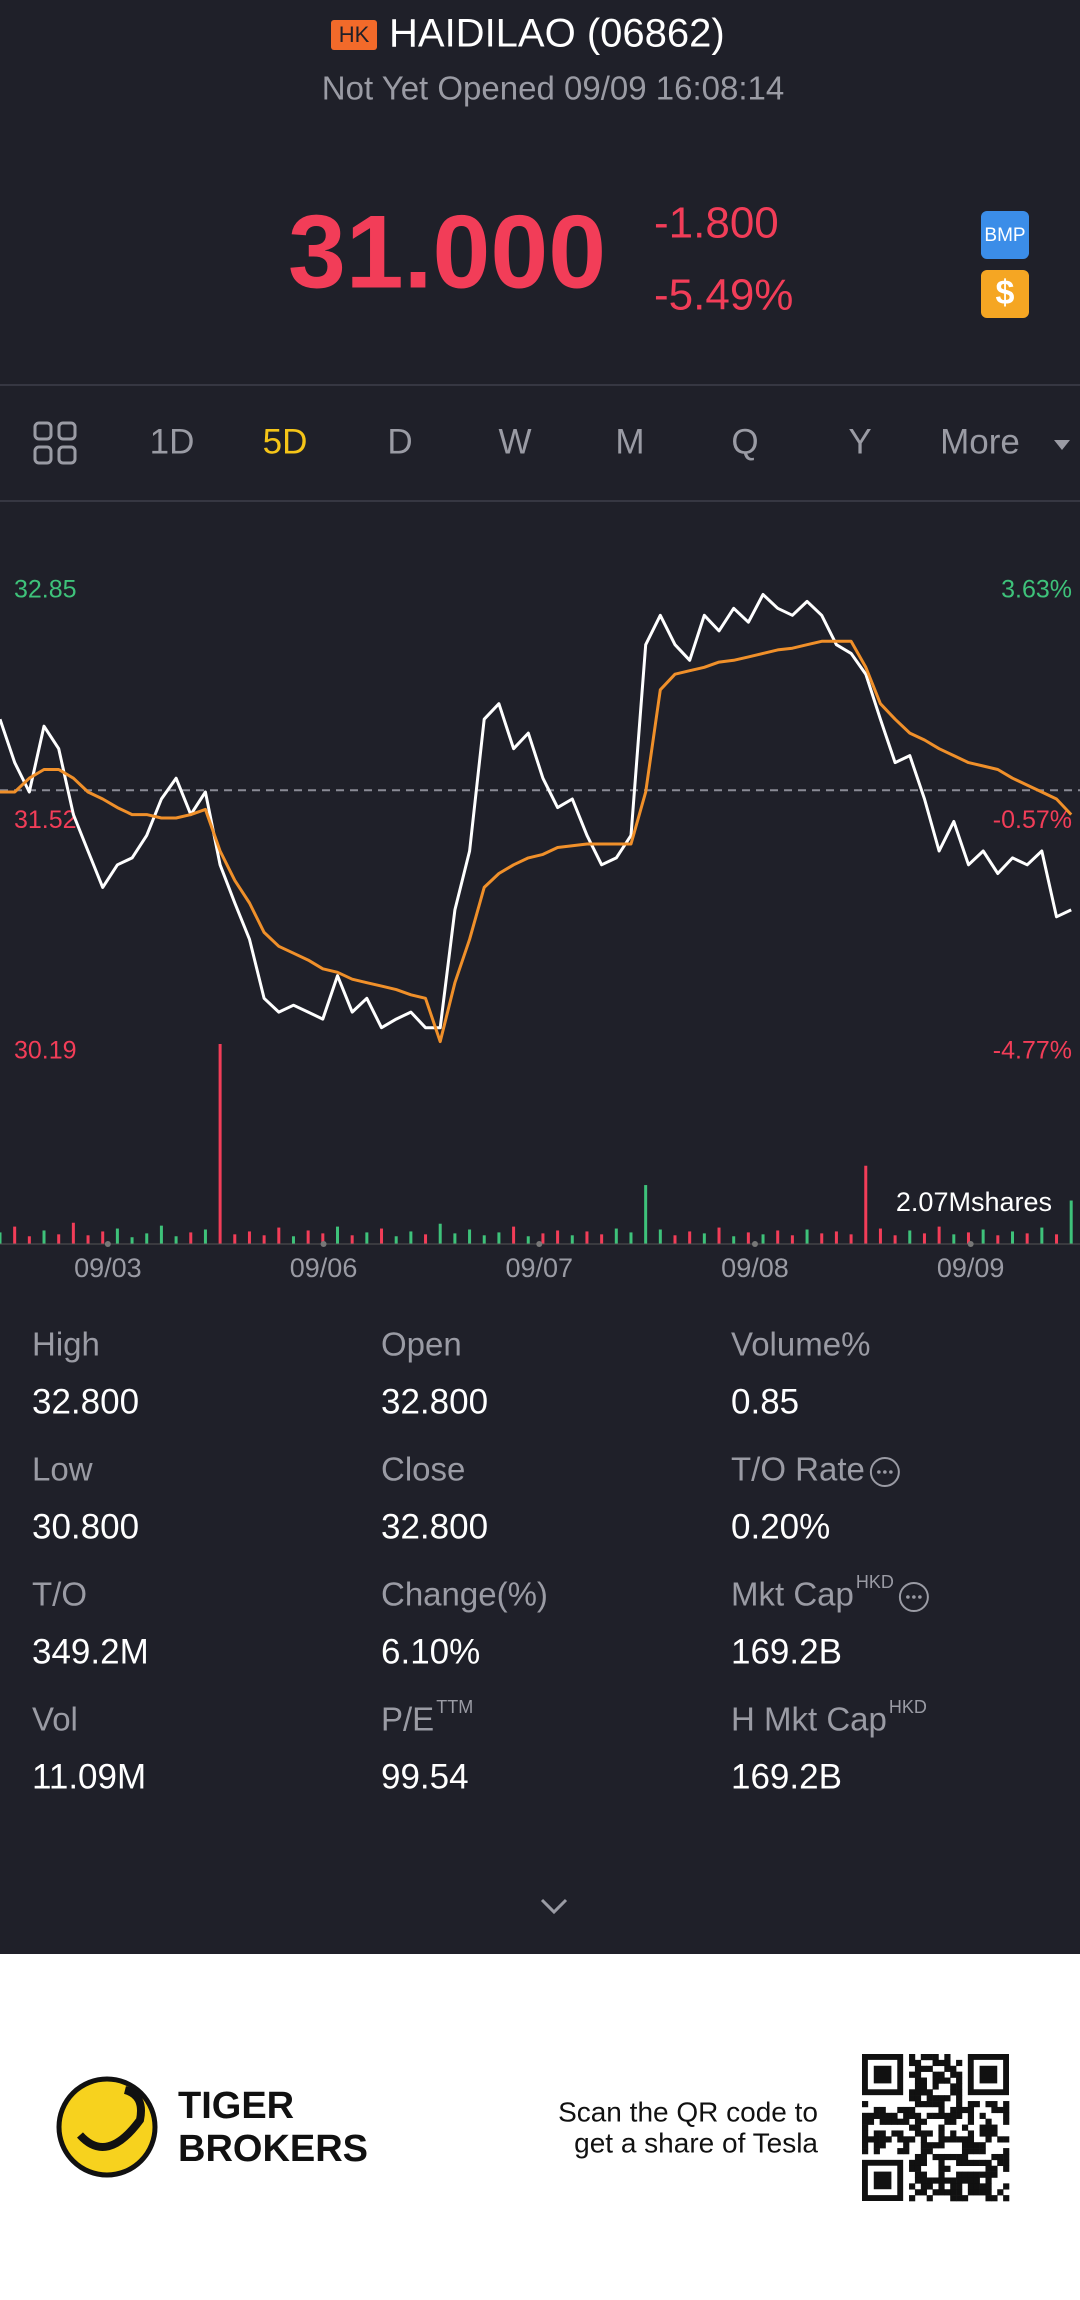 This screenshot has width=1080, height=2300. I want to click on period-tab: Y, so click(859, 441).